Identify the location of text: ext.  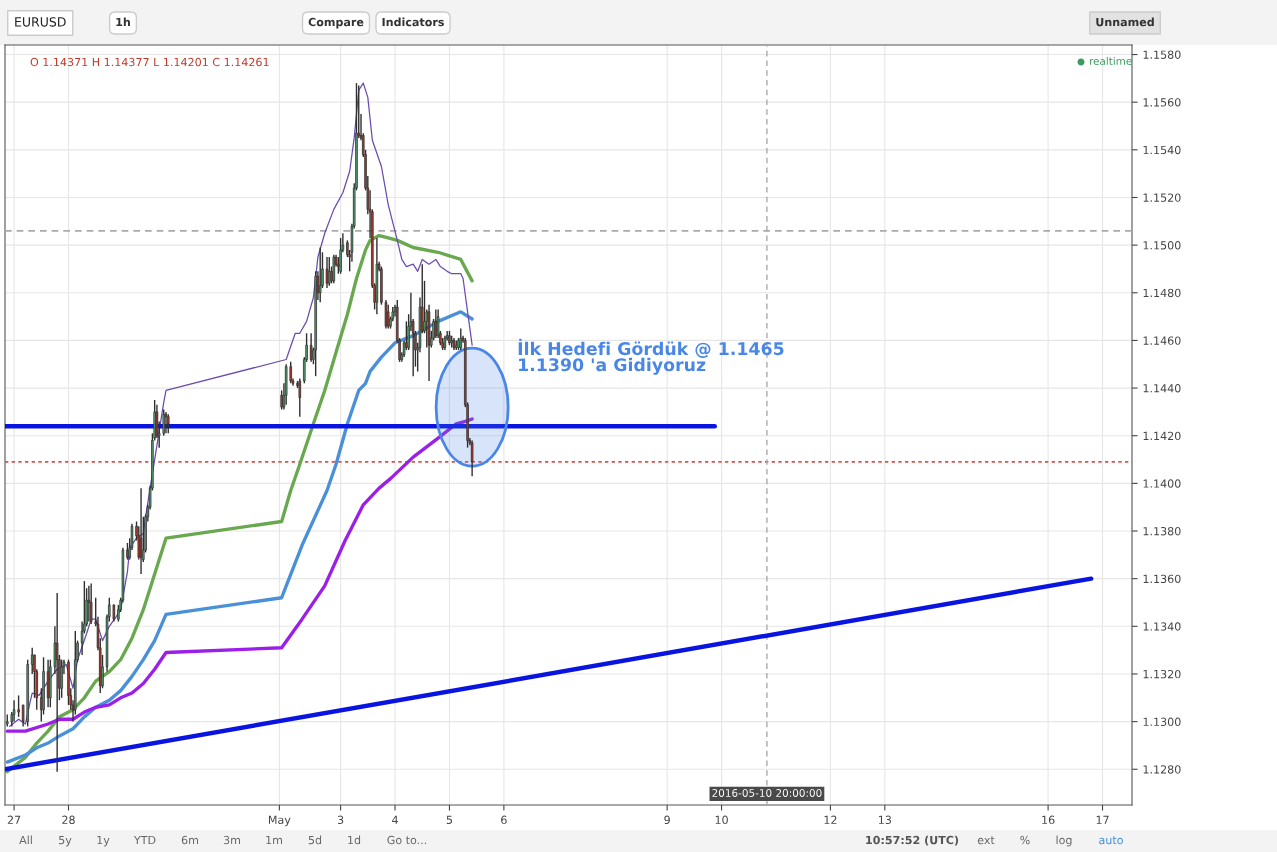
(986, 840).